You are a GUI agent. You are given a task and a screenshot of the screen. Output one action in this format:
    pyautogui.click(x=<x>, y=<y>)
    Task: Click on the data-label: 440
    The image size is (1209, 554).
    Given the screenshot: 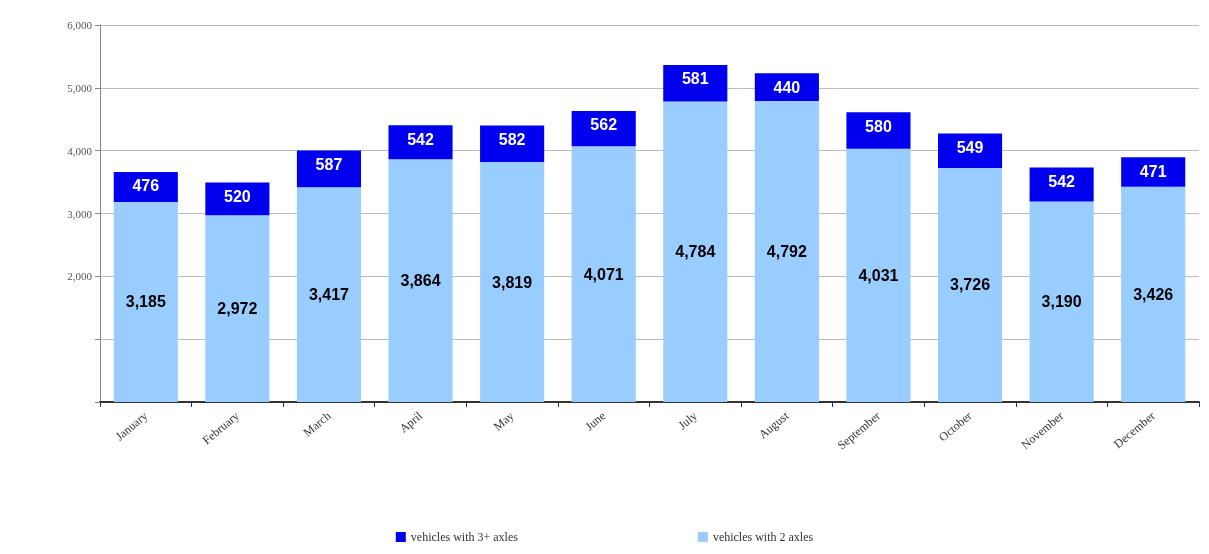 What is the action you would take?
    pyautogui.click(x=787, y=87)
    